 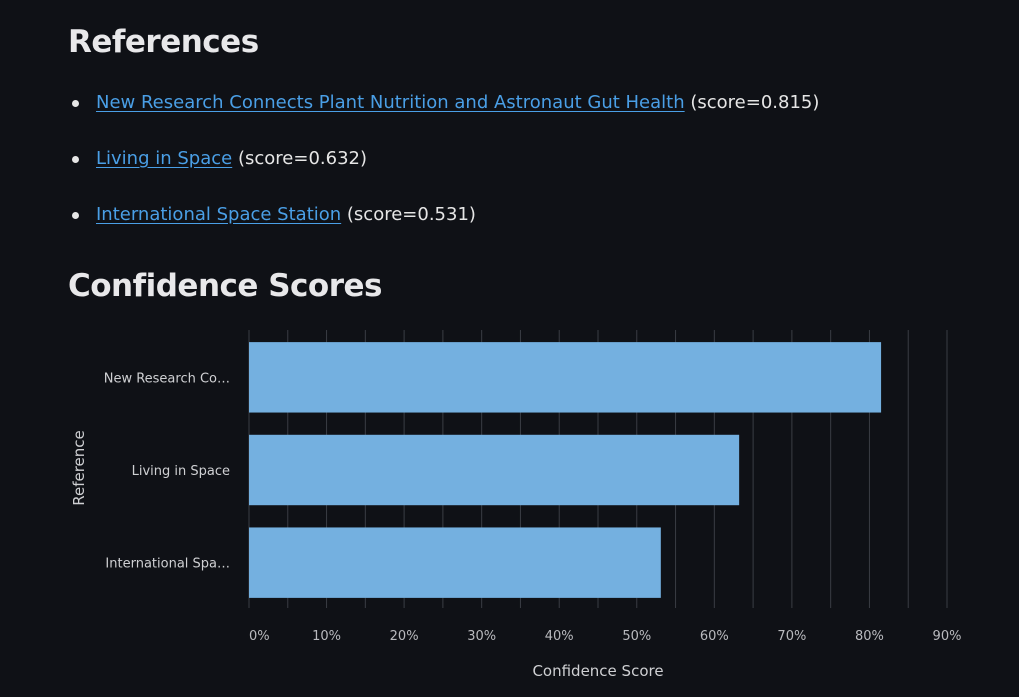 I want to click on x-tick-label: 30%, so click(x=481, y=636).